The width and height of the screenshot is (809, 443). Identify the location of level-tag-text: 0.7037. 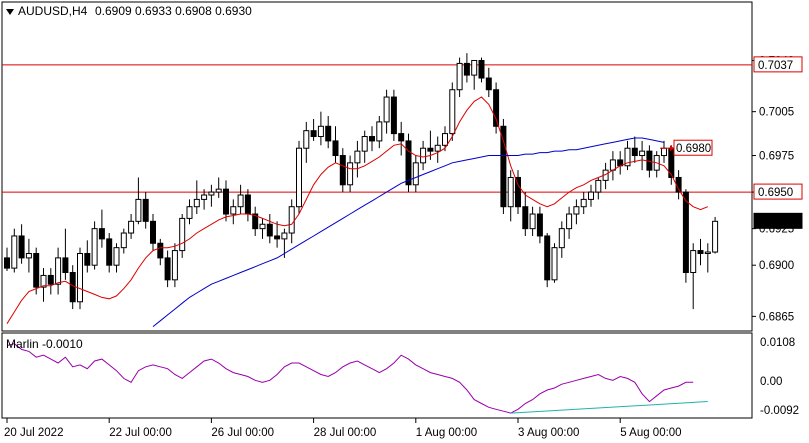
(775, 66).